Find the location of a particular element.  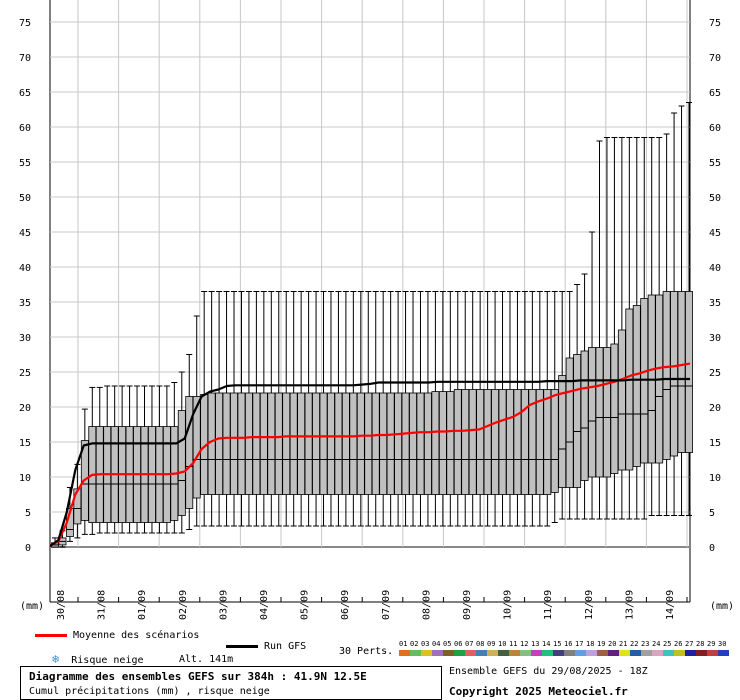

perturbation-number: 04 is located at coordinates (436, 644).